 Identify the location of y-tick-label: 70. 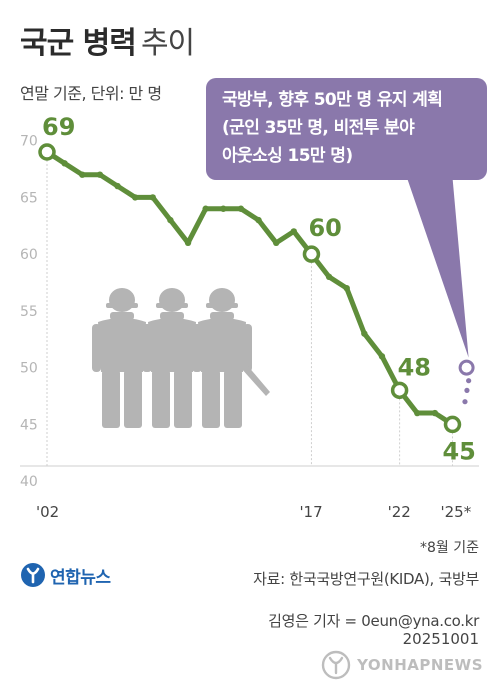
(29, 142).